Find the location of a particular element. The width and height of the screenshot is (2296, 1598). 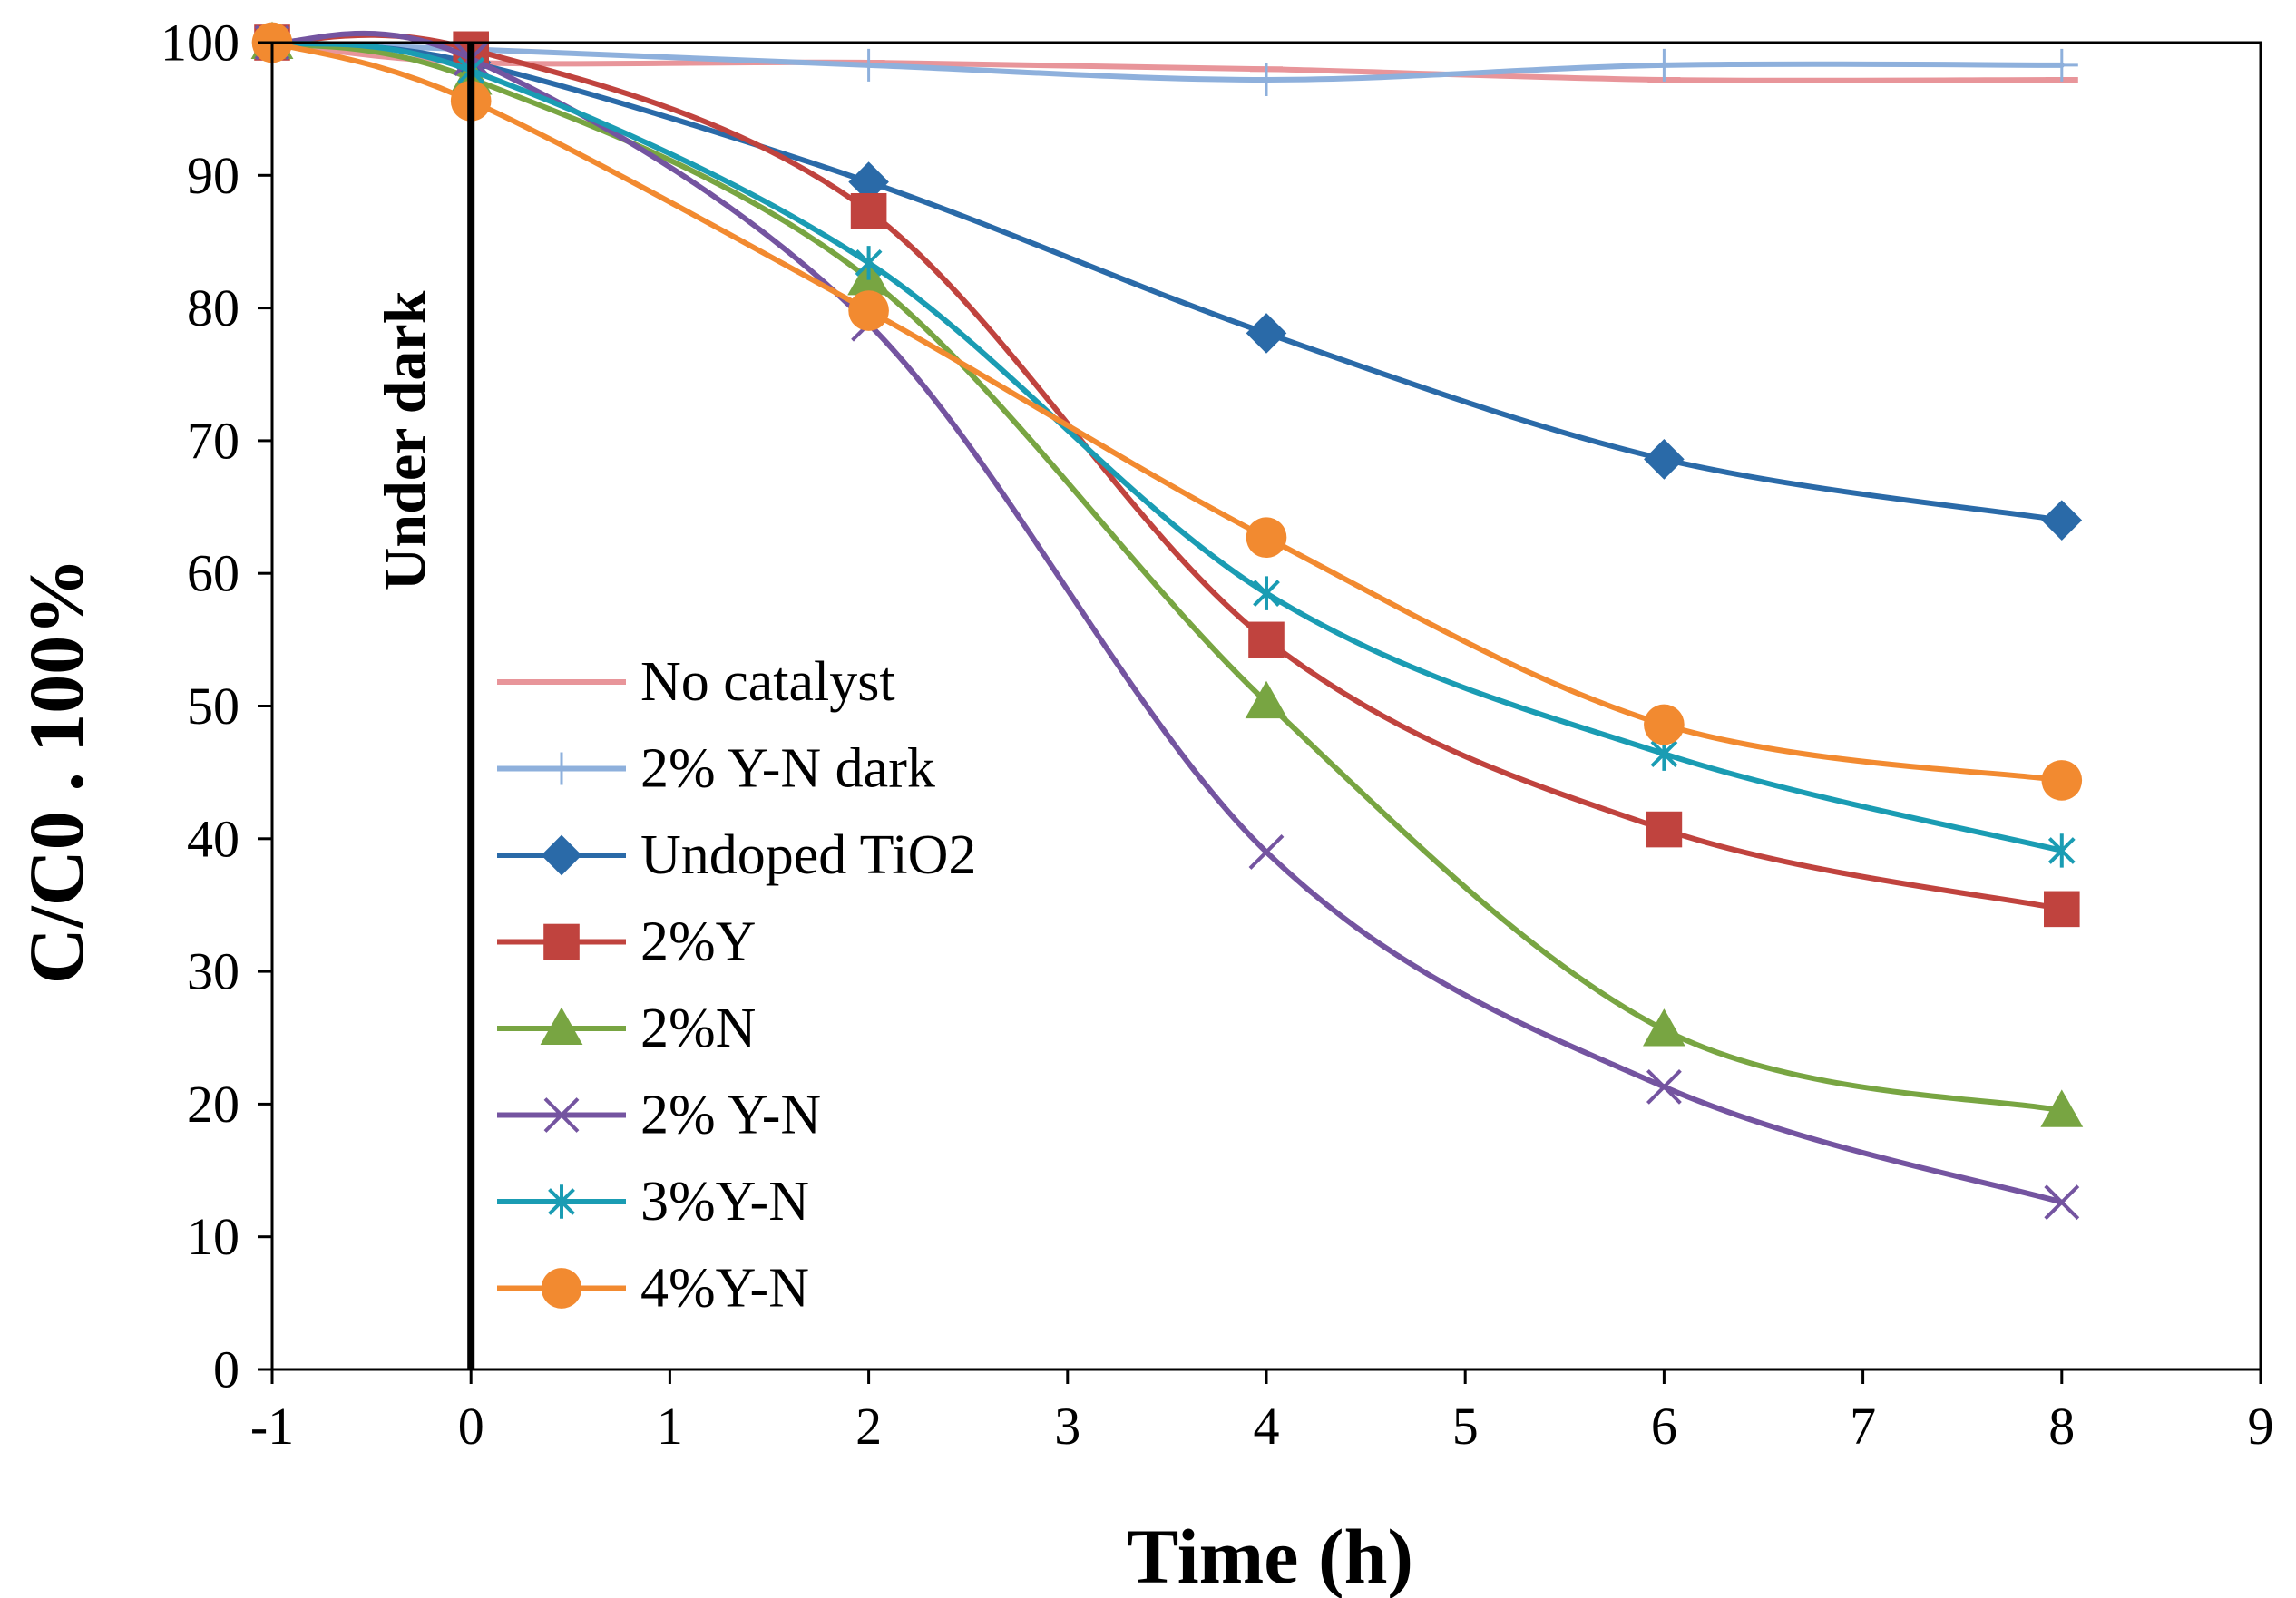

legend-label: 2%N is located at coordinates (698, 1028).